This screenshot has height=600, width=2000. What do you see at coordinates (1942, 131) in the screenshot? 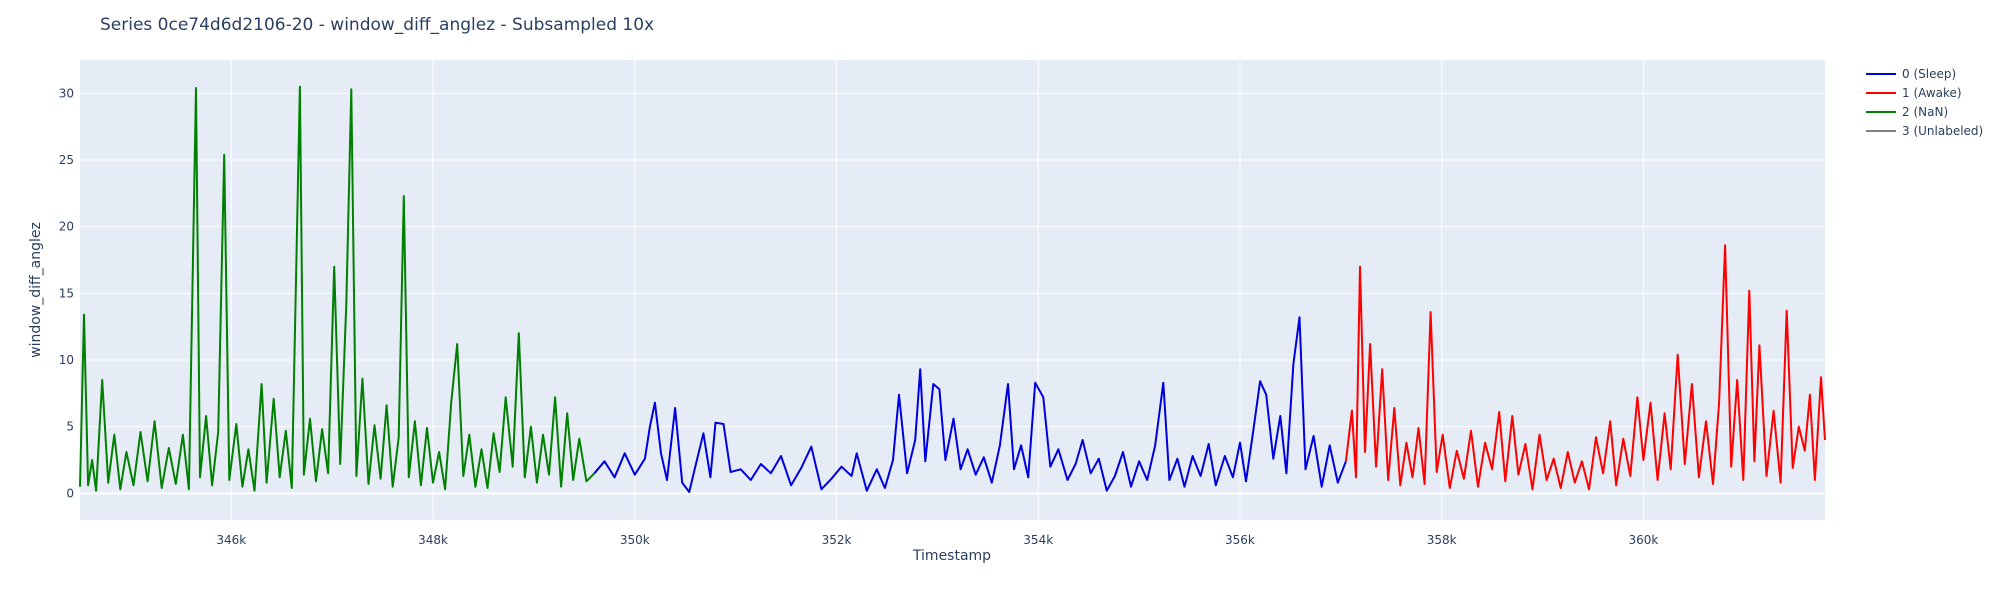
I see `legend-label: 3 (Unlabeled)` at bounding box center [1942, 131].